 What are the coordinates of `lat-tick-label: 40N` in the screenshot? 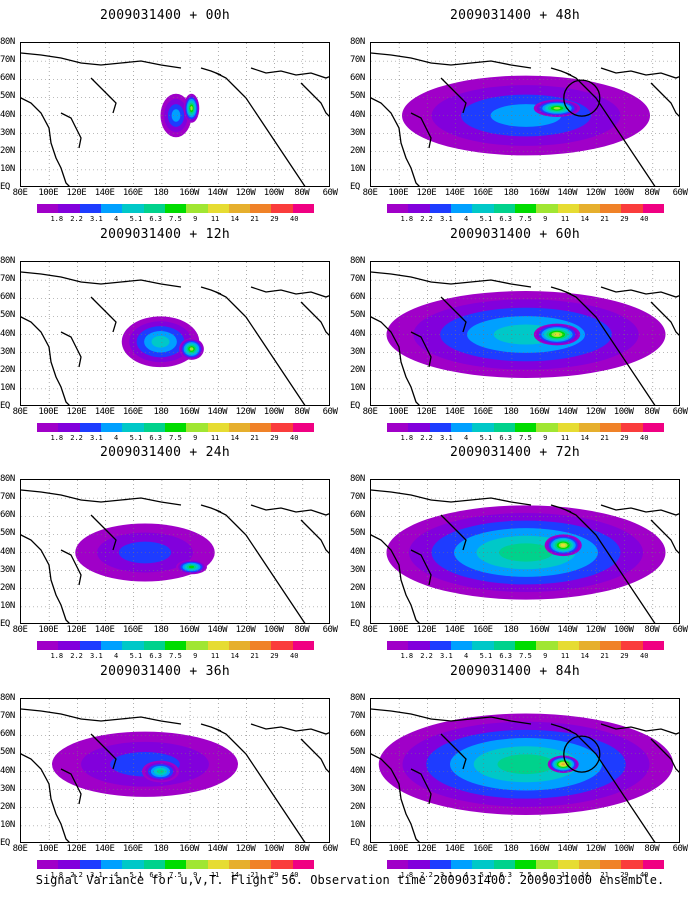 It's located at (357, 114).